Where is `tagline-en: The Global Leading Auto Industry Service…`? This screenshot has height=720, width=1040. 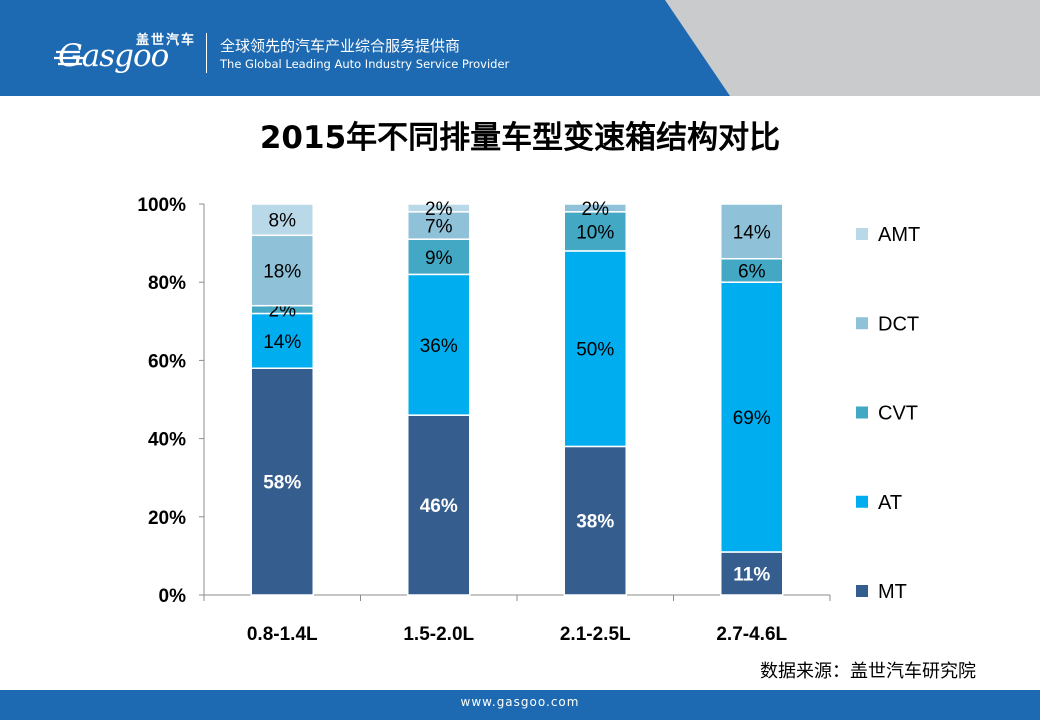
tagline-en: The Global Leading Auto Industry Service… is located at coordinates (365, 64).